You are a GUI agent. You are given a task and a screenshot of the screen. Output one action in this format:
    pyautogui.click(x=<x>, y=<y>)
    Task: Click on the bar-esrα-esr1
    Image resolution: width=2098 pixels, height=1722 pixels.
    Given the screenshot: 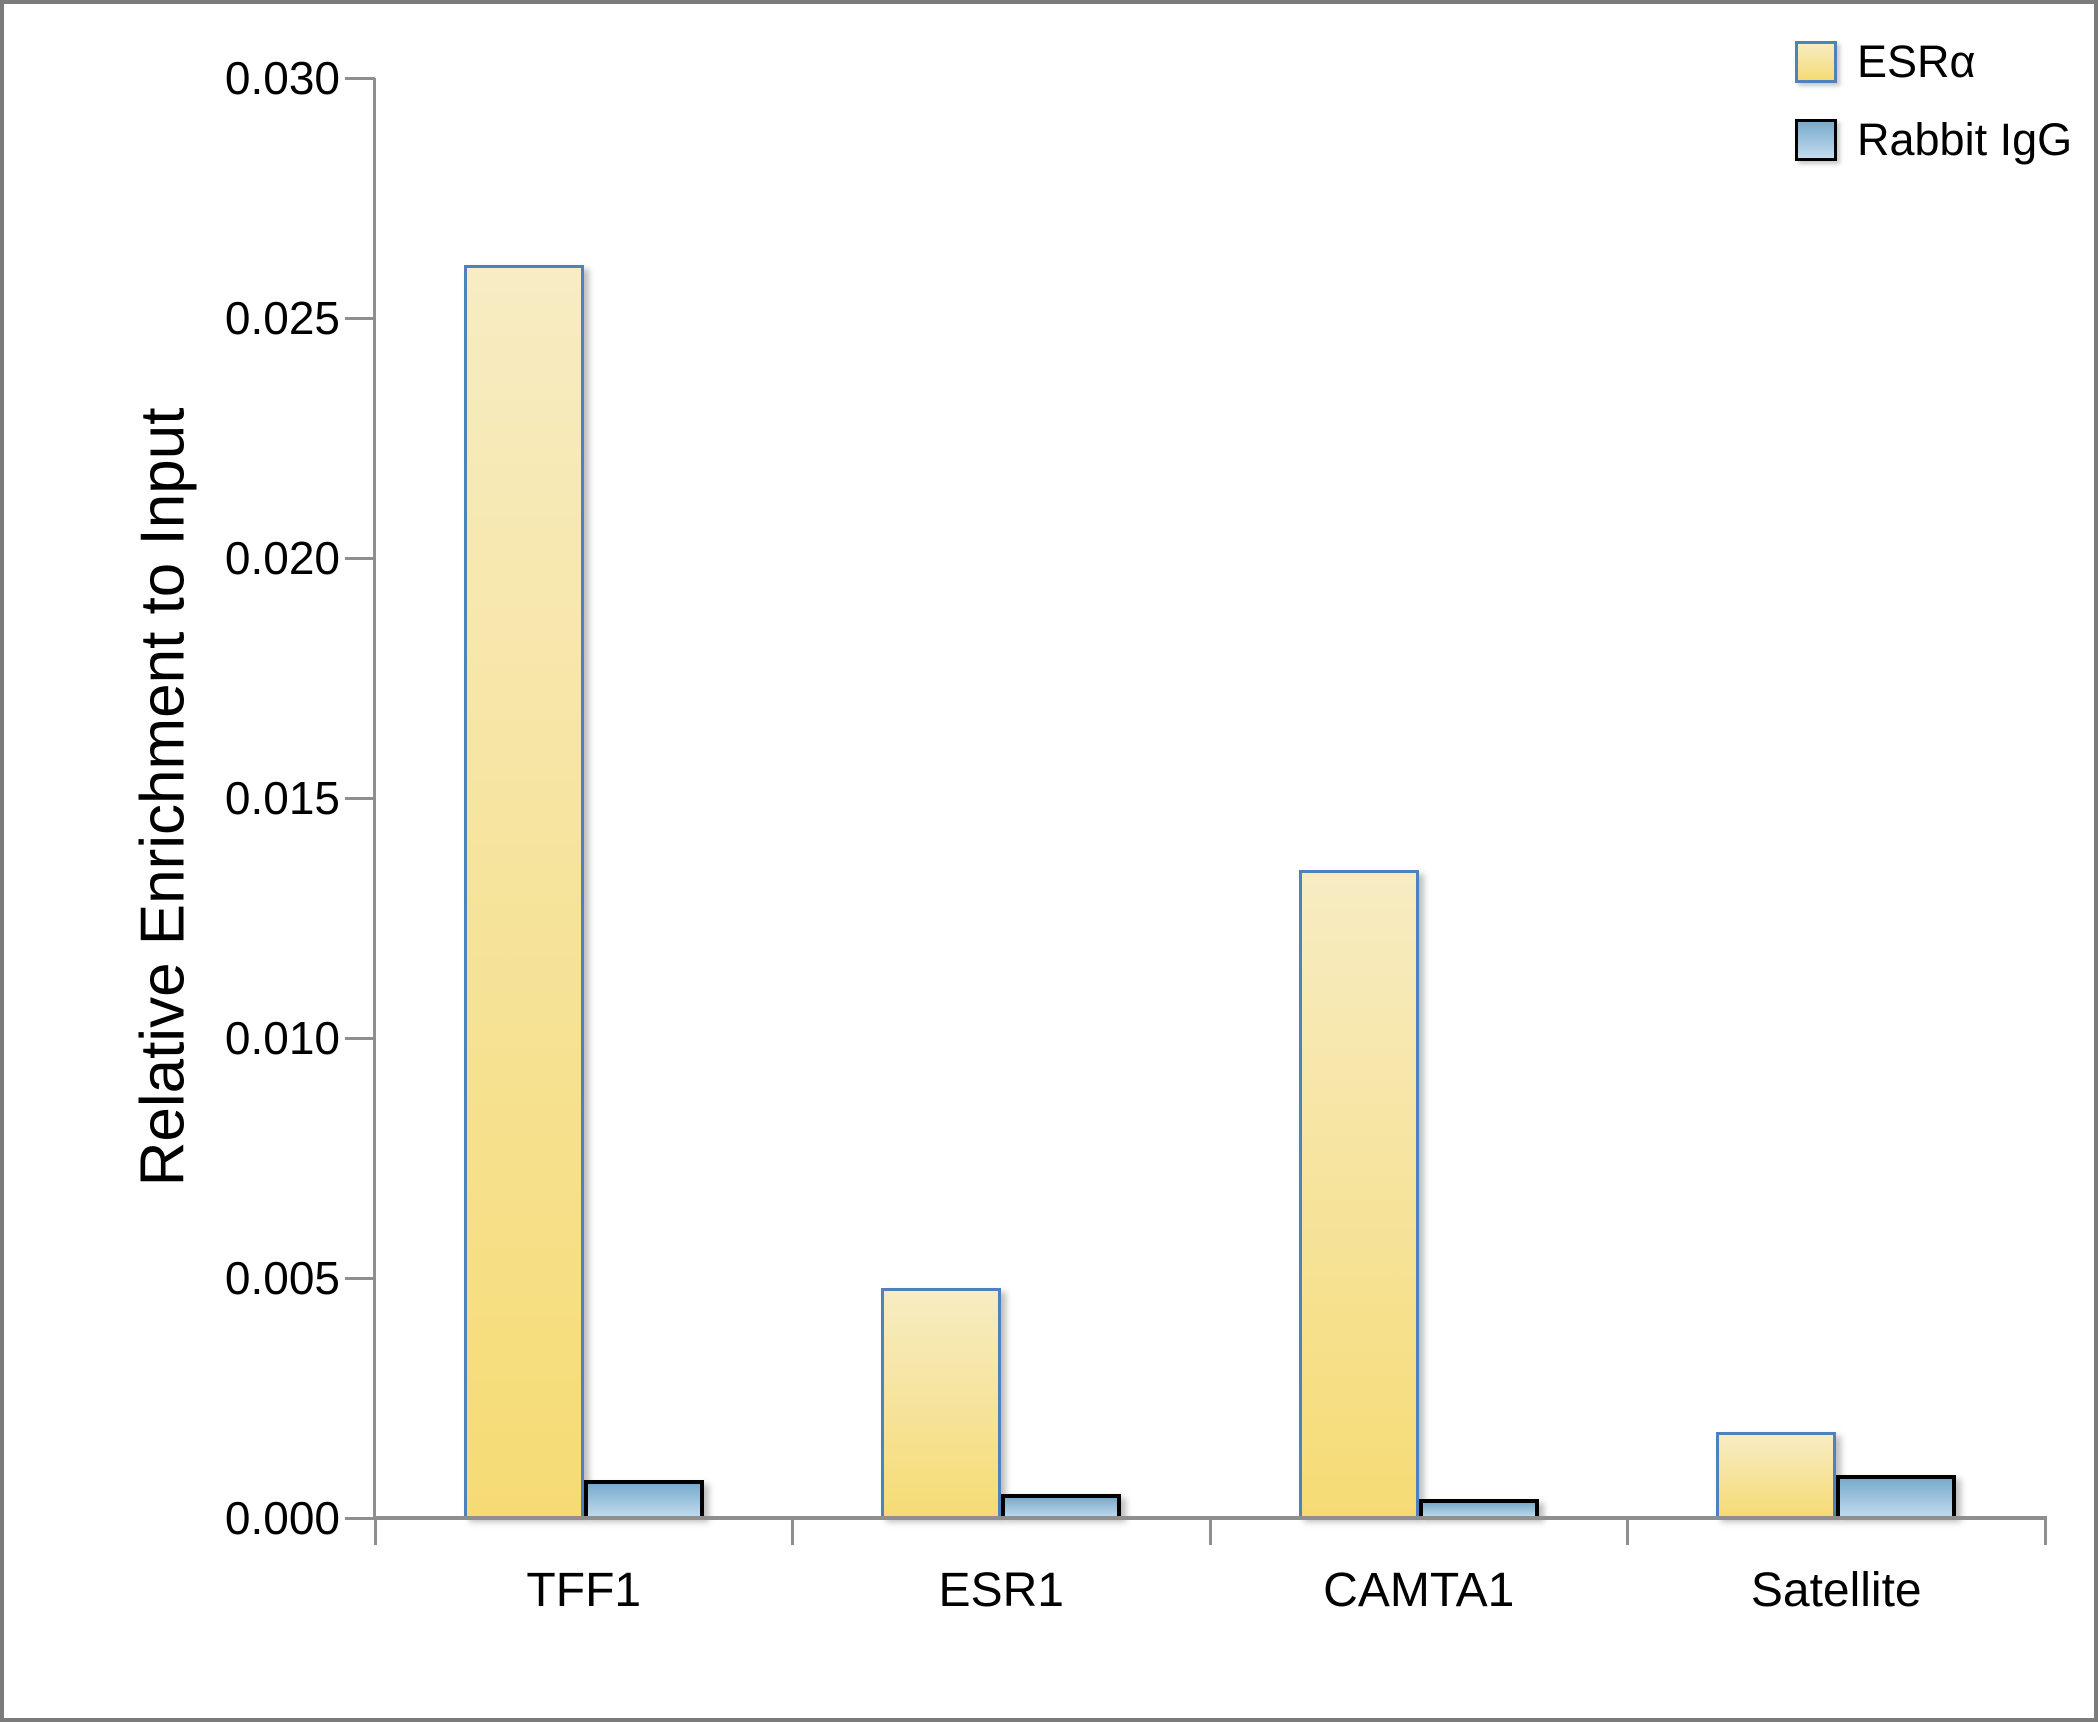 What is the action you would take?
    pyautogui.click(x=941, y=1402)
    